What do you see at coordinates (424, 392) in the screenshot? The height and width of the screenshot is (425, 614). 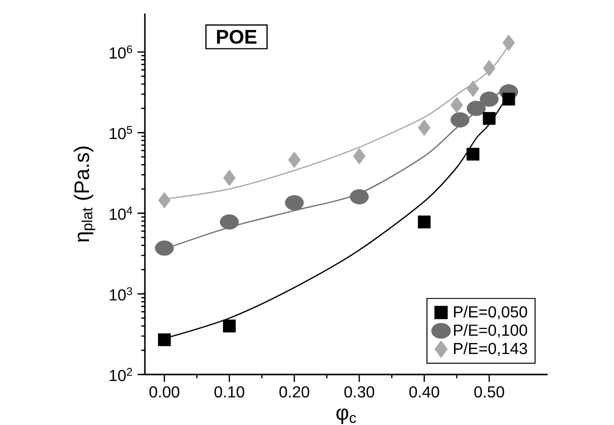 I see `x-tick-label: 0.40` at bounding box center [424, 392].